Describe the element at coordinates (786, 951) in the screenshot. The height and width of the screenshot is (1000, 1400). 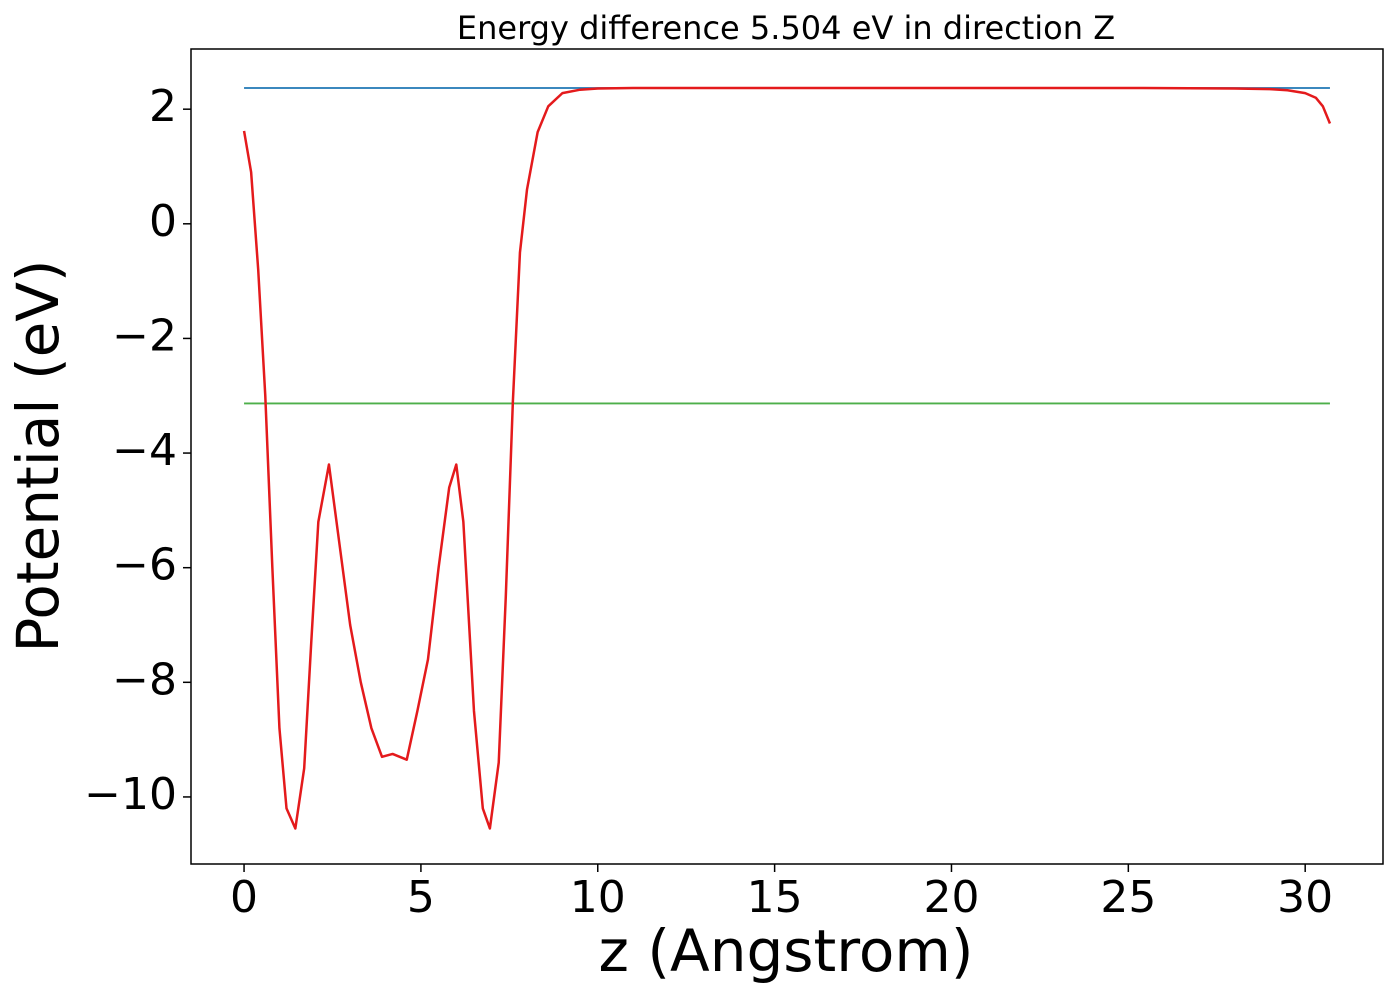
I see `x-axis-label: z (Angstrom)` at that location.